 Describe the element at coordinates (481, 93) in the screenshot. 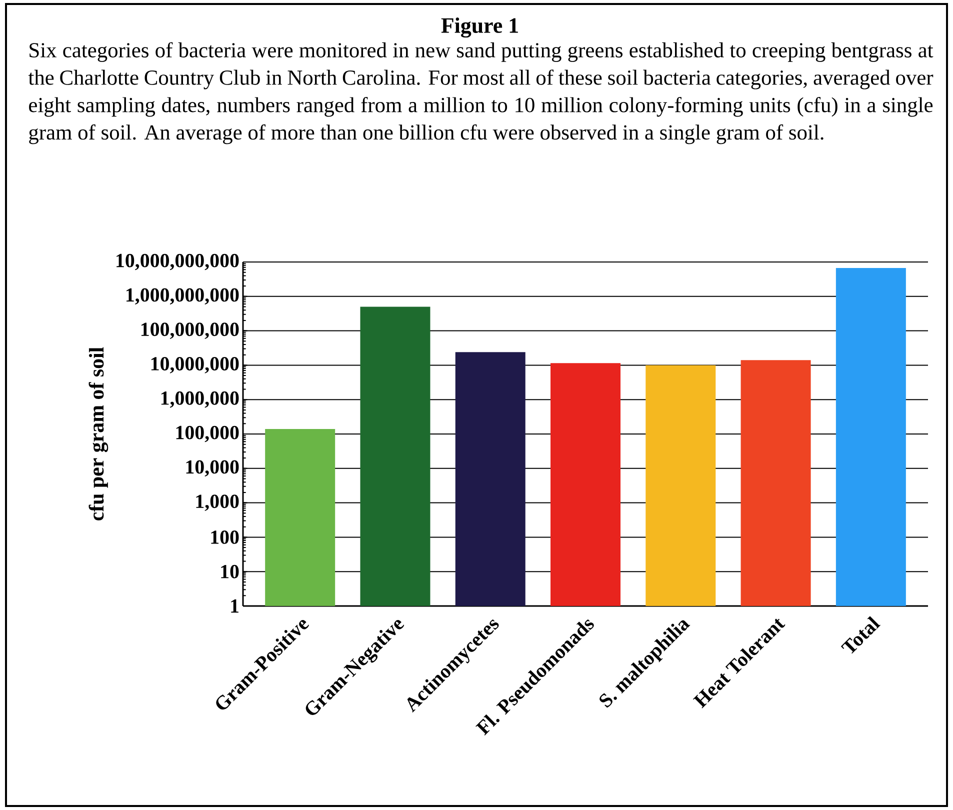

I see `chart-subtitle: Six categories of bacteria were monitored in new sand putting greens established to creeping bentgrass at the Charlotte Country Club in North Carolina. For most all of these soil bacteria categories, averaged over eight sampling dates, numbers ranged from a million to 10 million colony-forming units (cfu) in a single gram of soil. An average of more than one billion cfu were observed in a single gram of soil.` at that location.